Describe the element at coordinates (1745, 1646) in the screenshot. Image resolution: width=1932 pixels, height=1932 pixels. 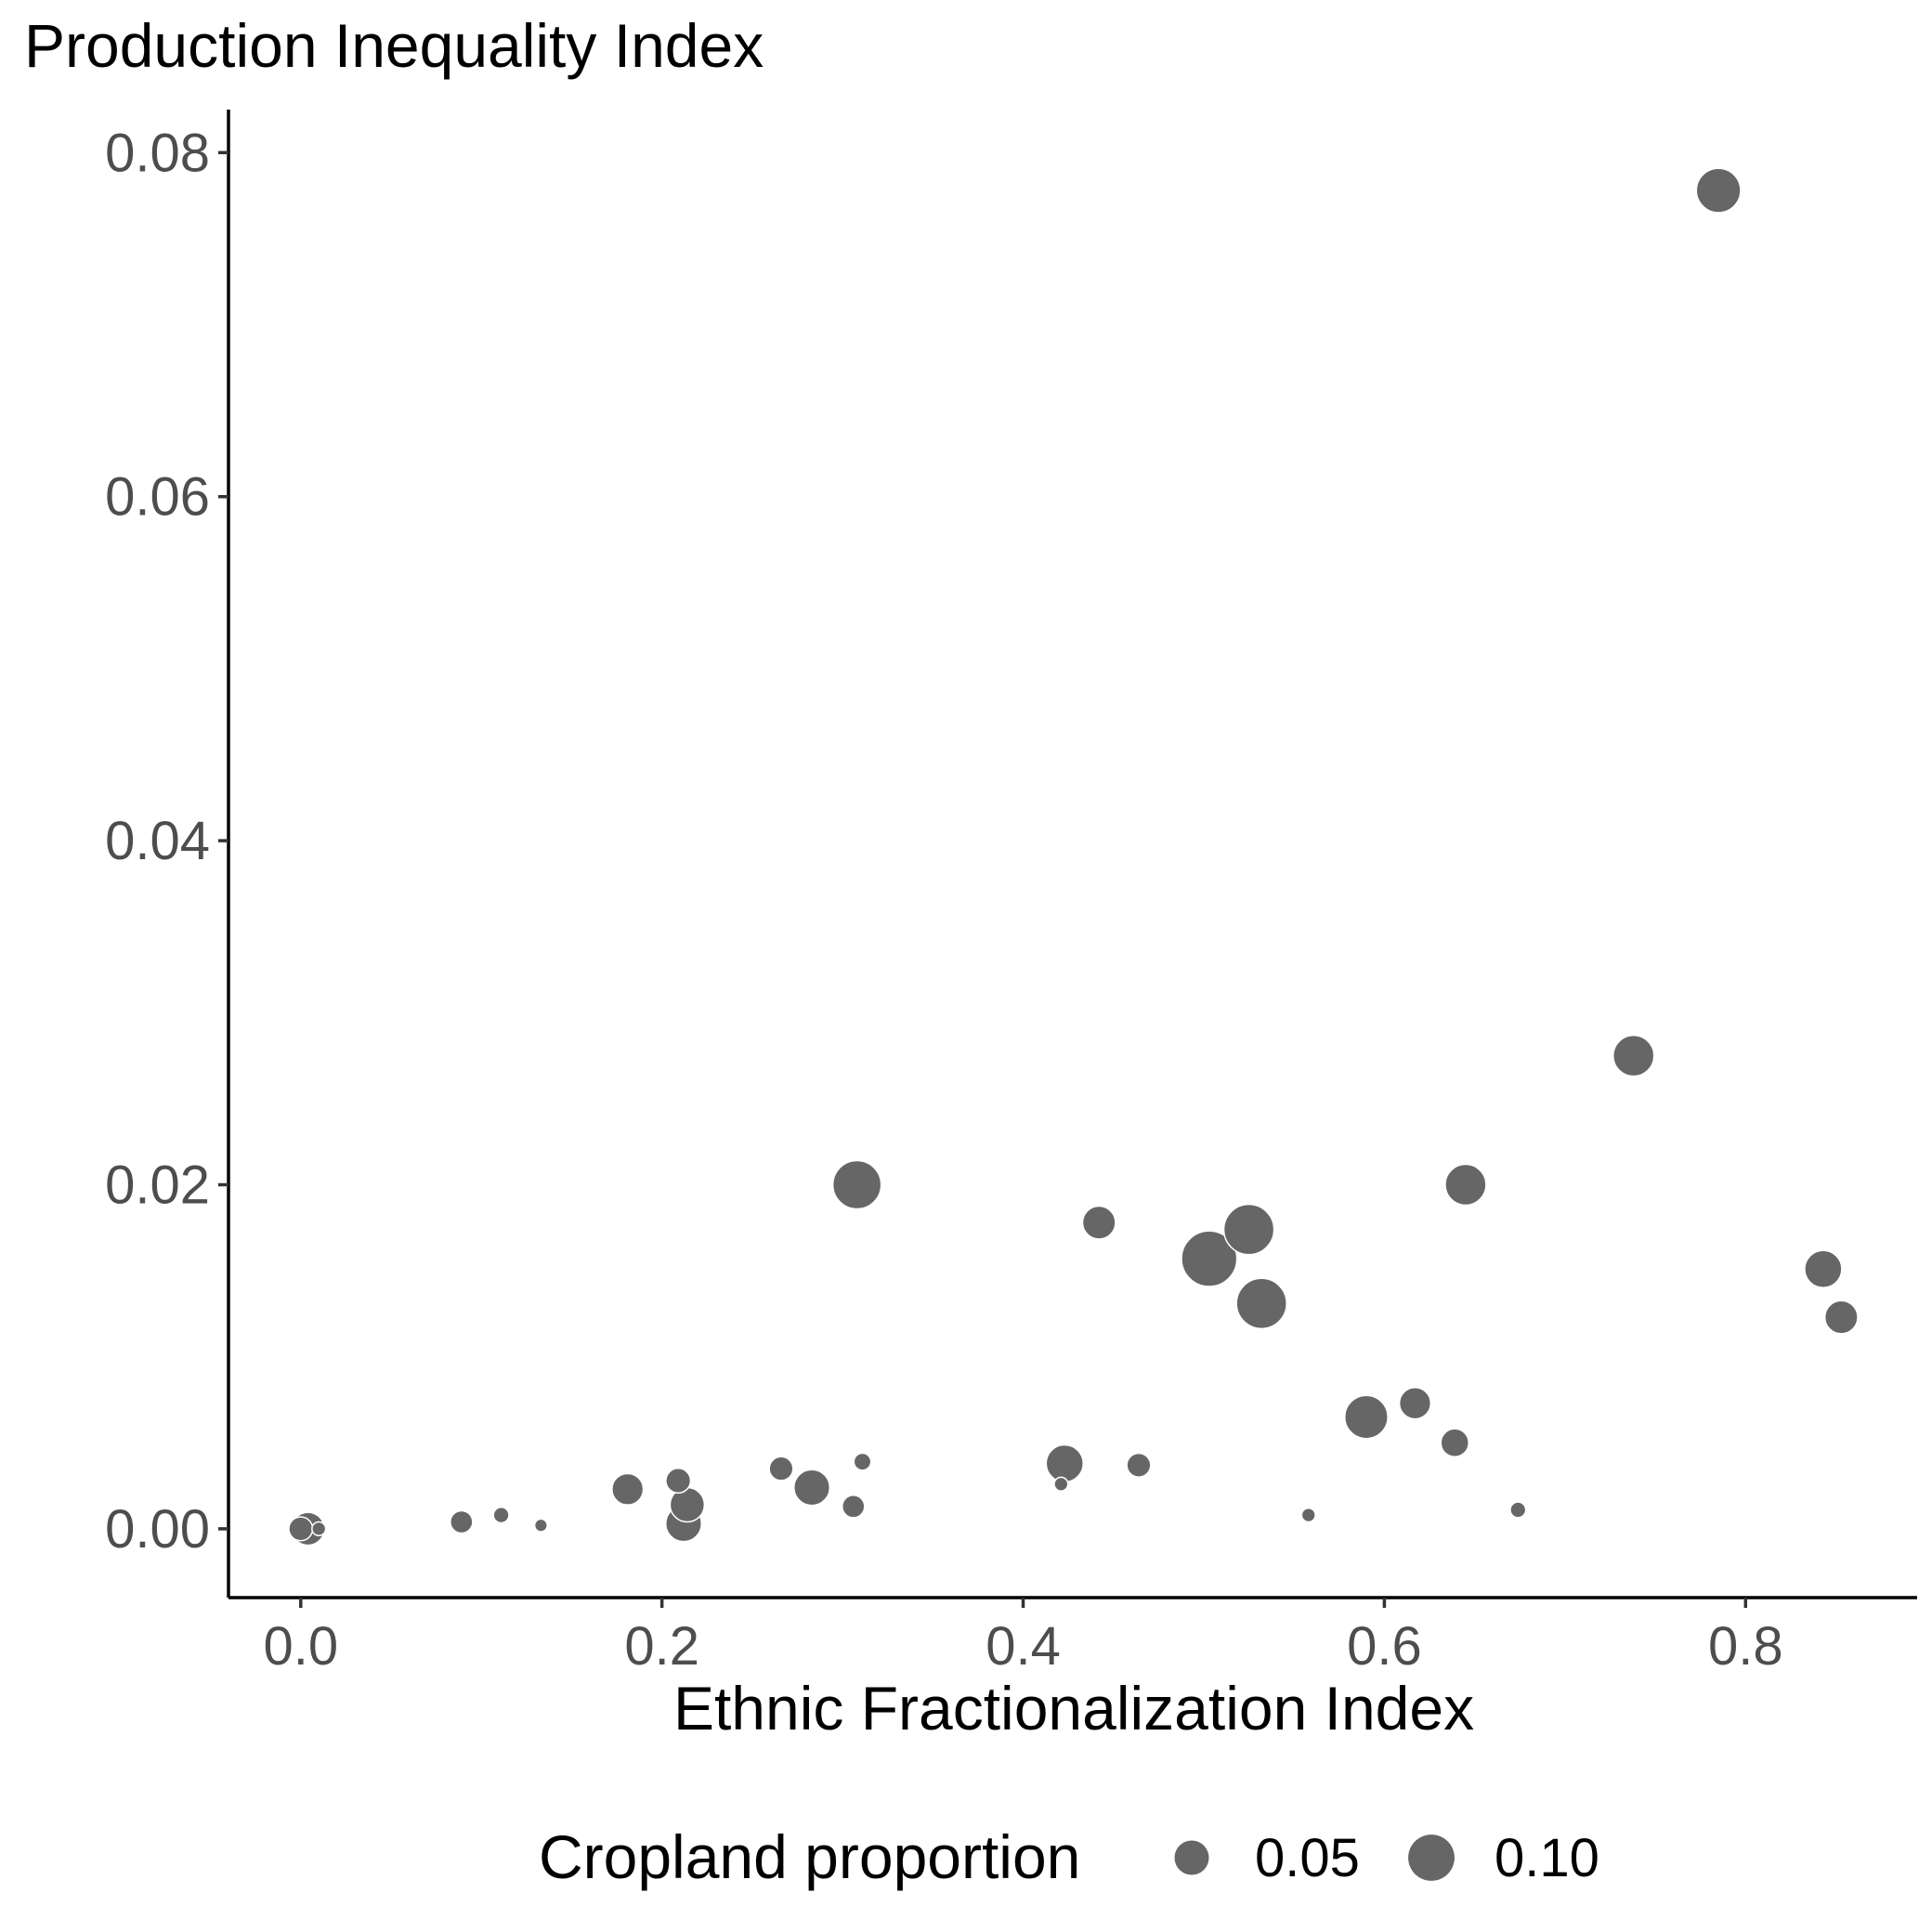
I see `x-tick-label: 0.8` at that location.